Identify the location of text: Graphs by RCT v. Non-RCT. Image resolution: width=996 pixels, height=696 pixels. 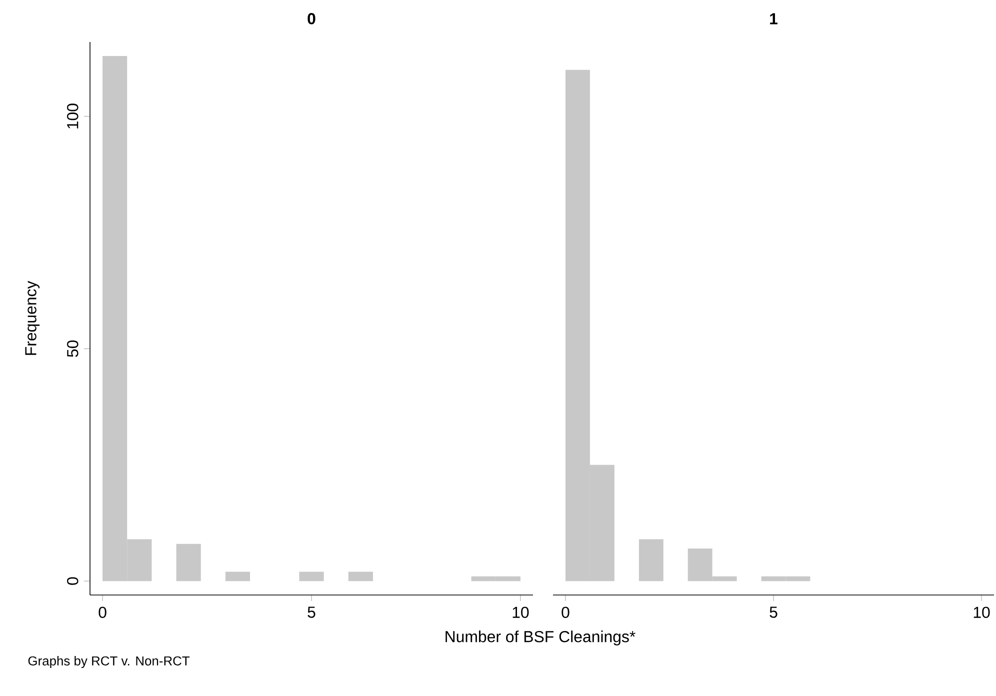
(109, 662).